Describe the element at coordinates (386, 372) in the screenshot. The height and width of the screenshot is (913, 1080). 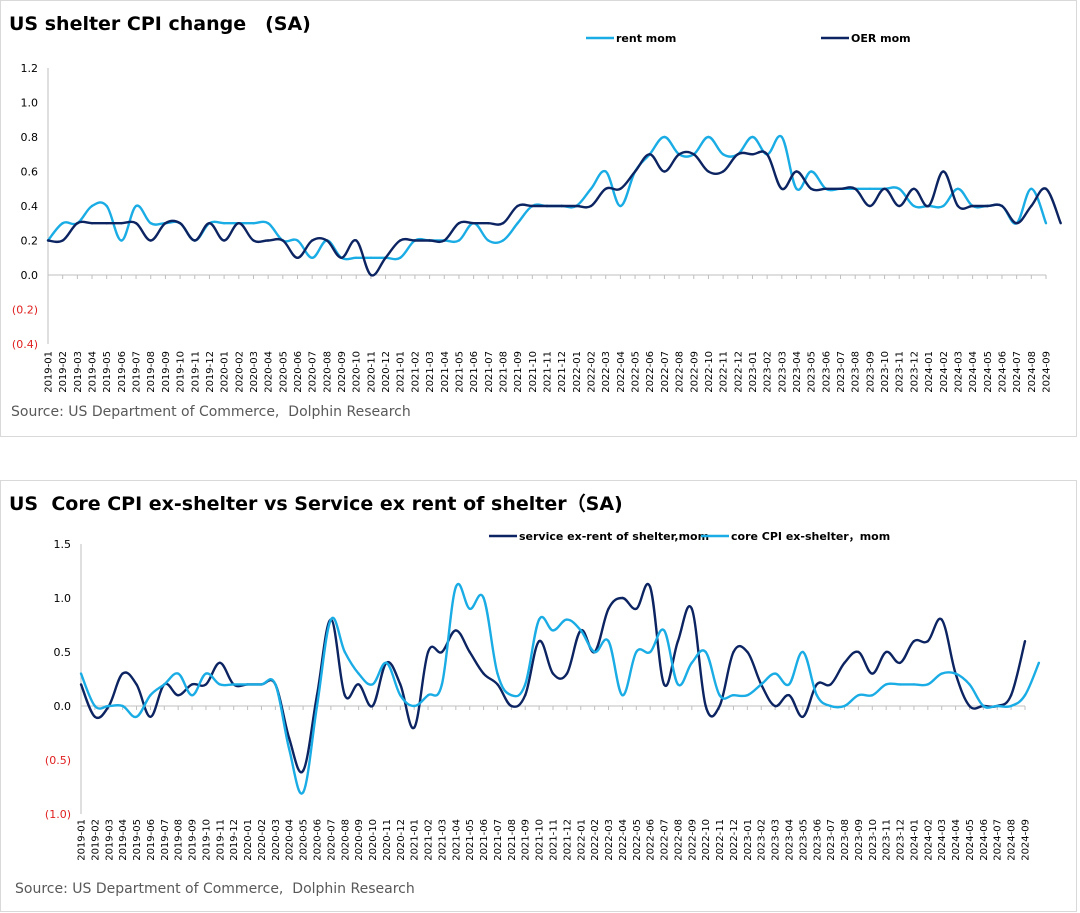
I see `x-tick-label: 2020-12` at that location.